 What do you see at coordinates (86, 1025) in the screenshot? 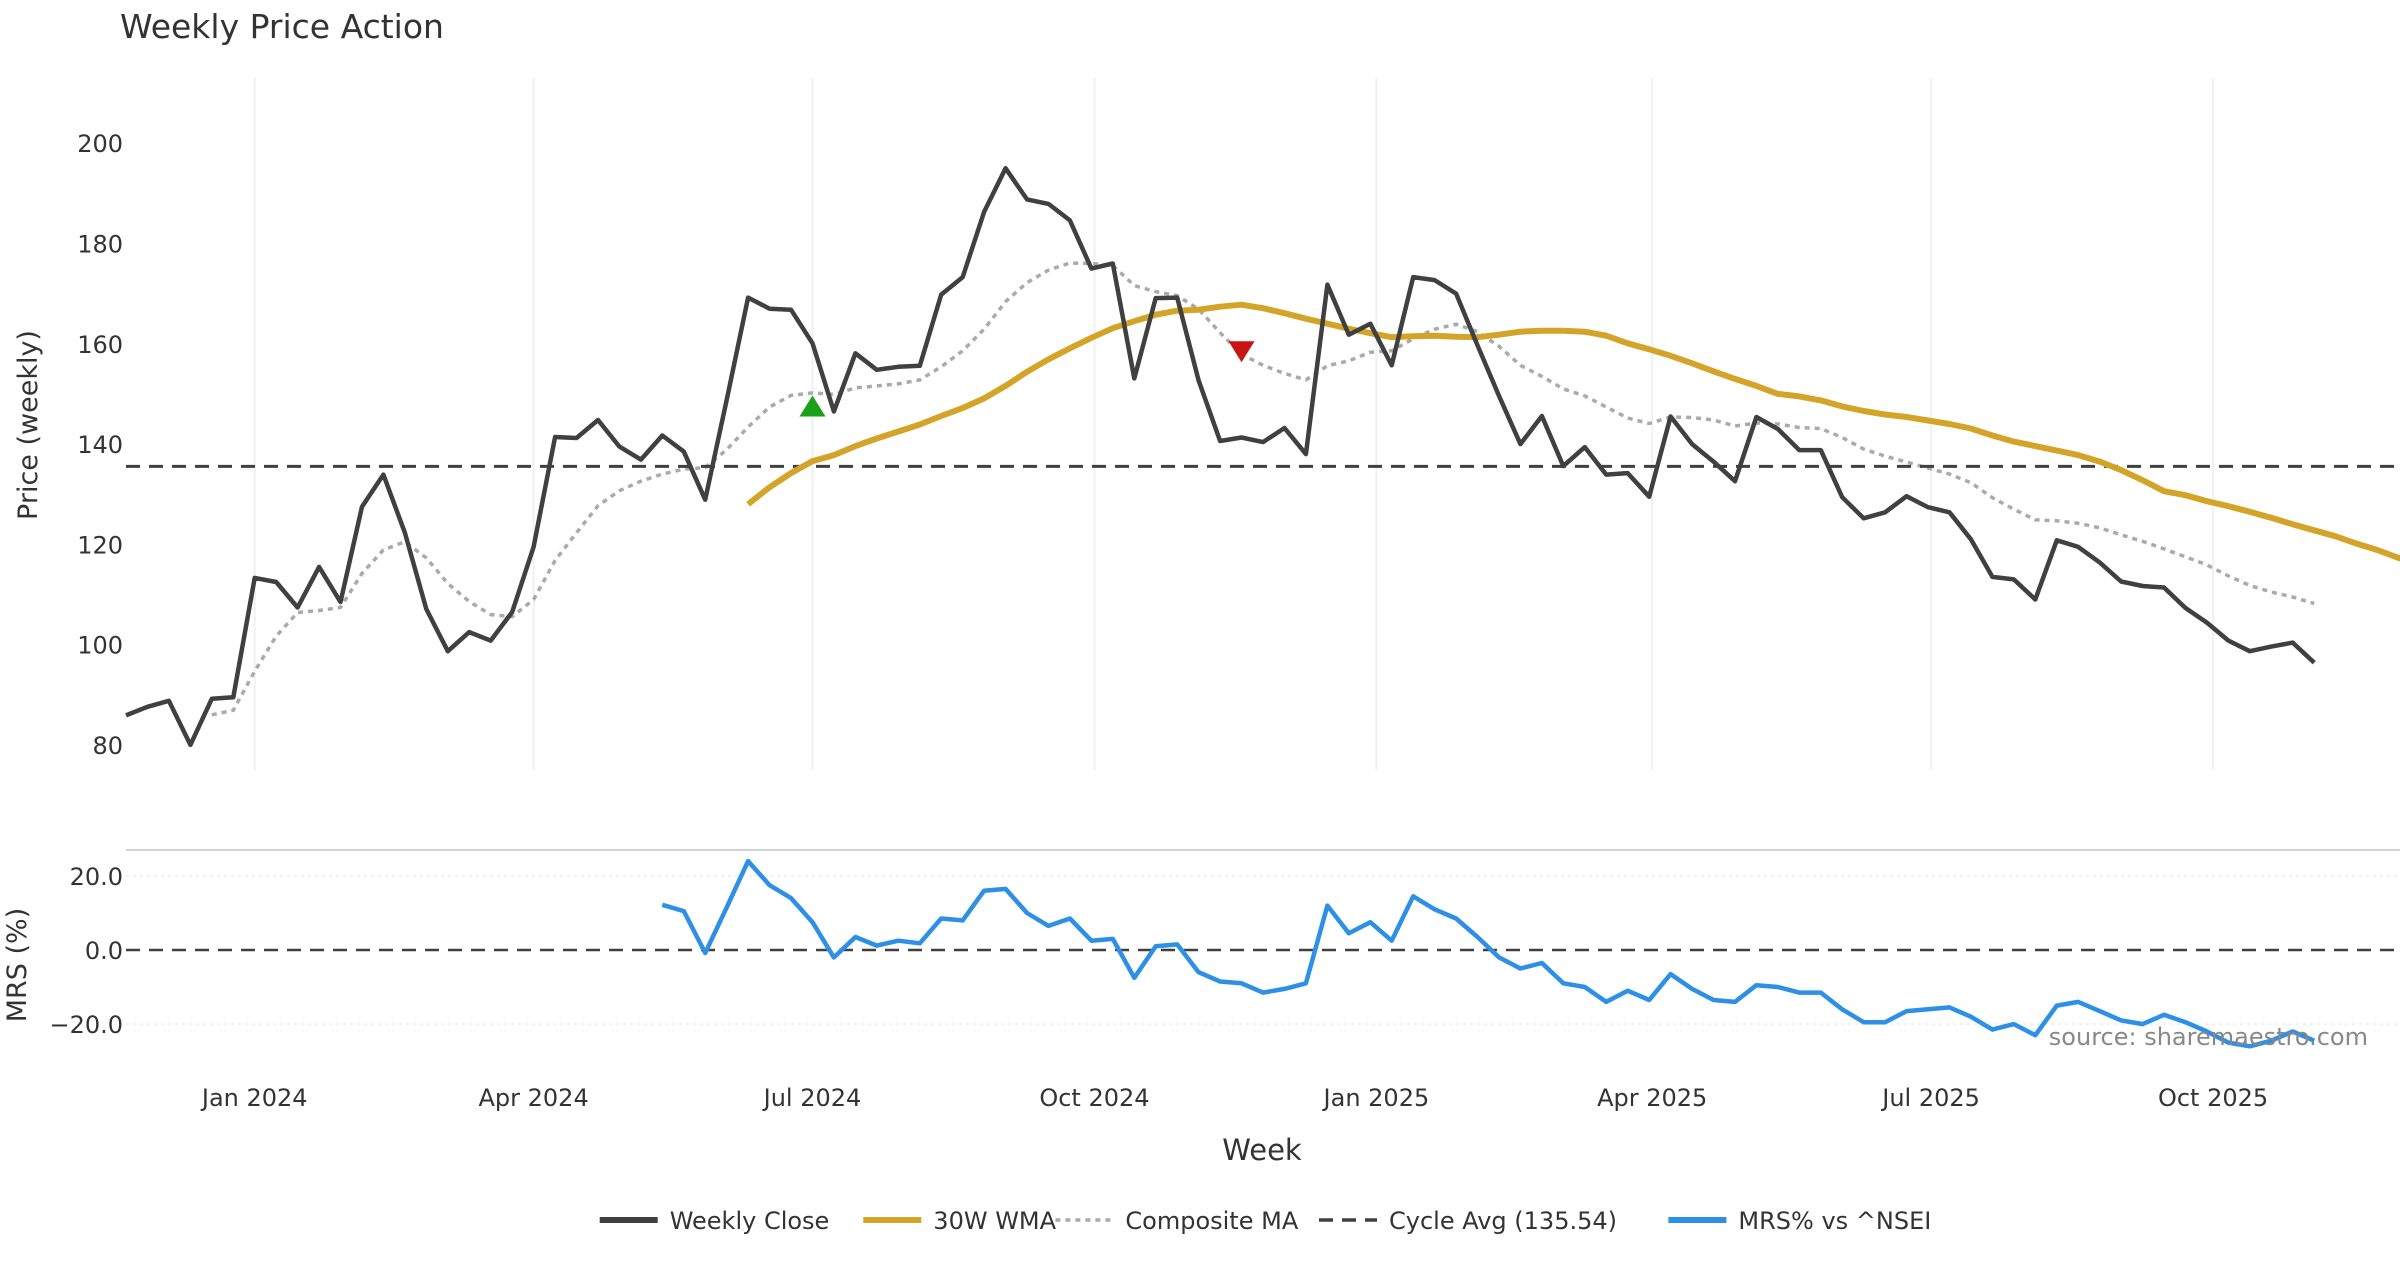
I see `mrs-y-tick-label: −20.0` at bounding box center [86, 1025].